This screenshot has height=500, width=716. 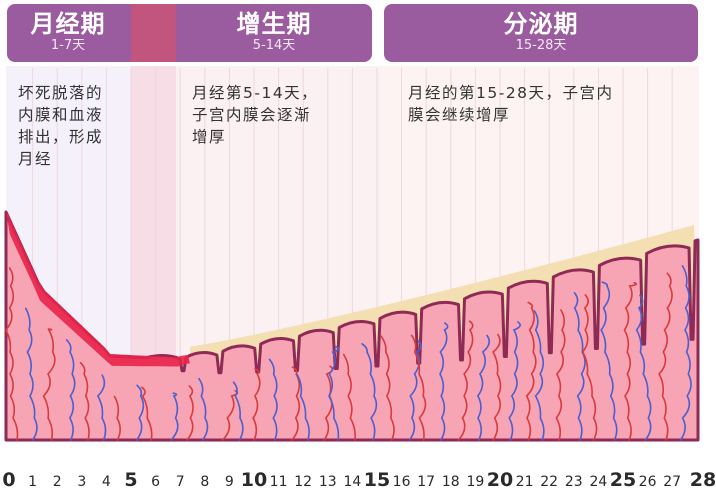 What do you see at coordinates (549, 482) in the screenshot?
I see `day-tick-label: 22` at bounding box center [549, 482].